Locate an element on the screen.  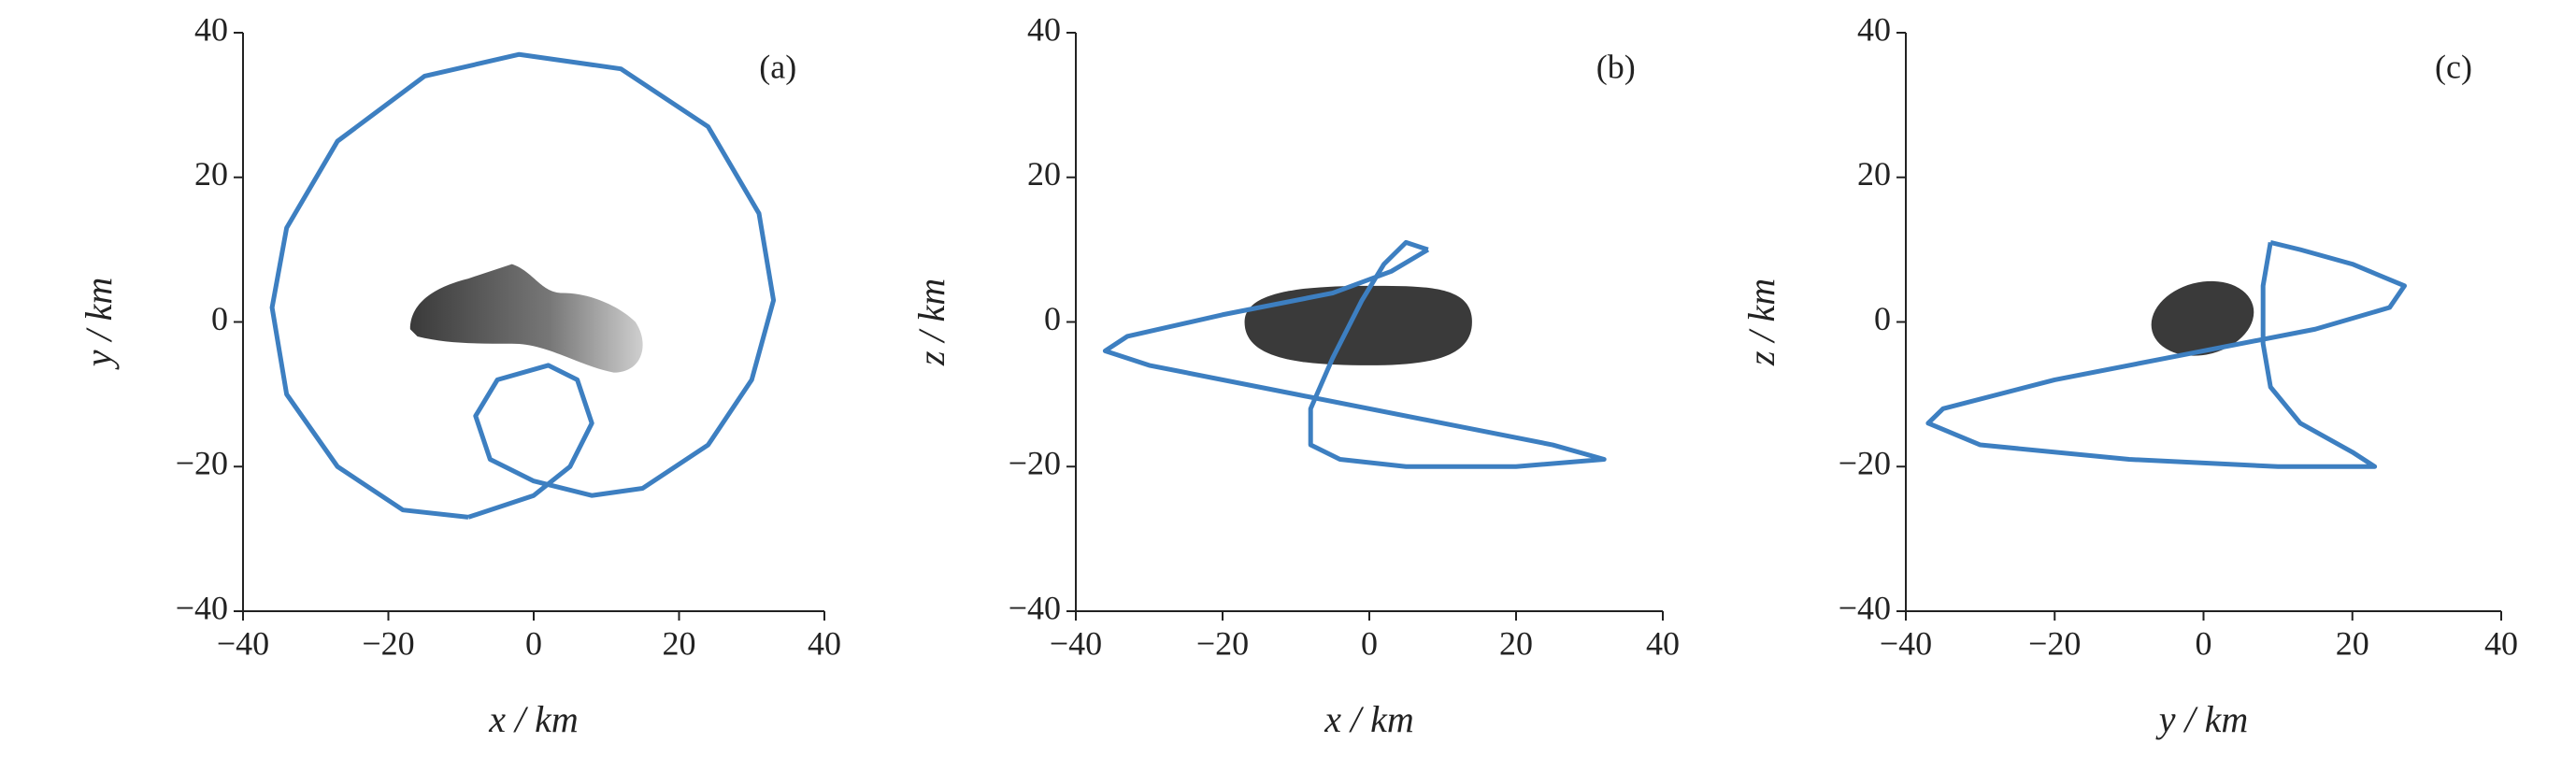
y-axis-label: y / km is located at coordinates (99, 324).